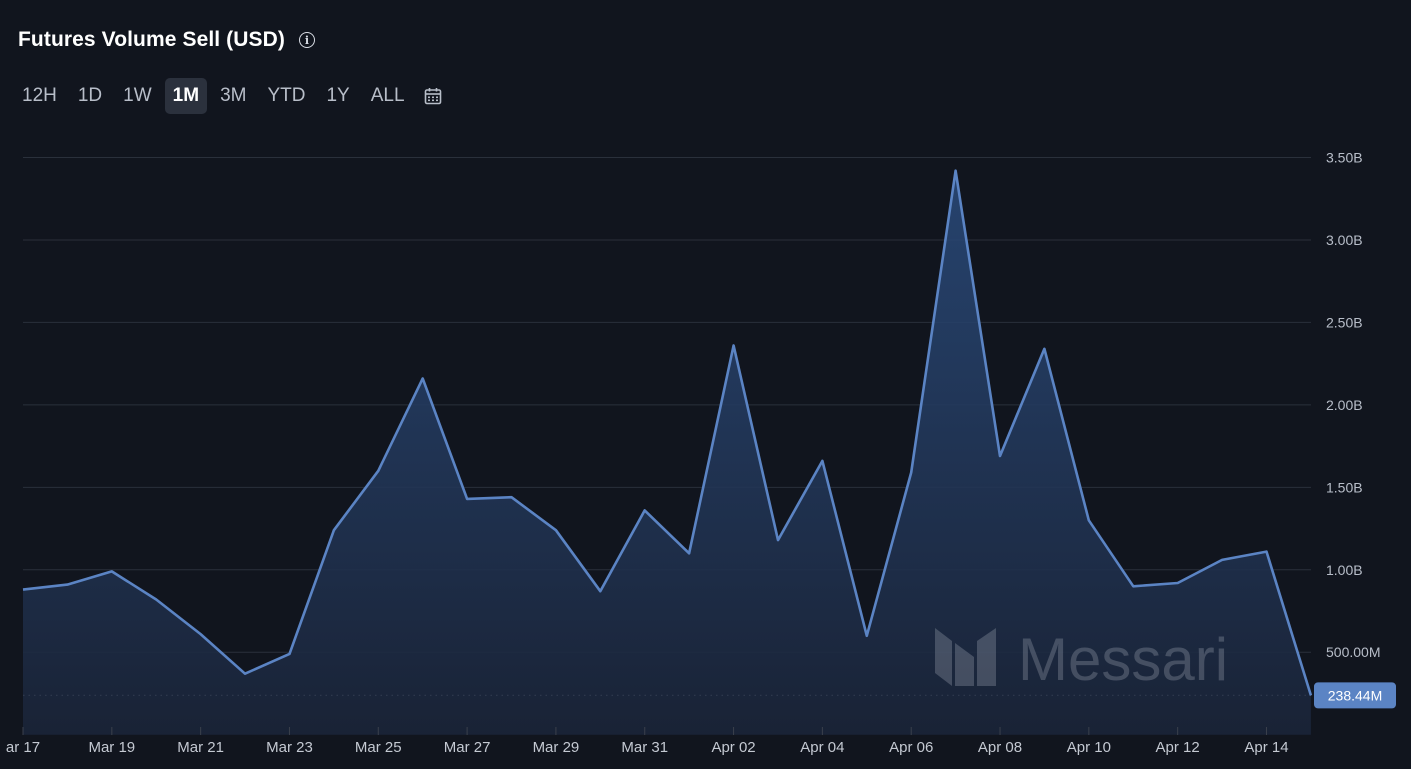 This screenshot has width=1411, height=769. Describe the element at coordinates (1344, 322) in the screenshot. I see `y-tick-label: 2.50B` at that location.